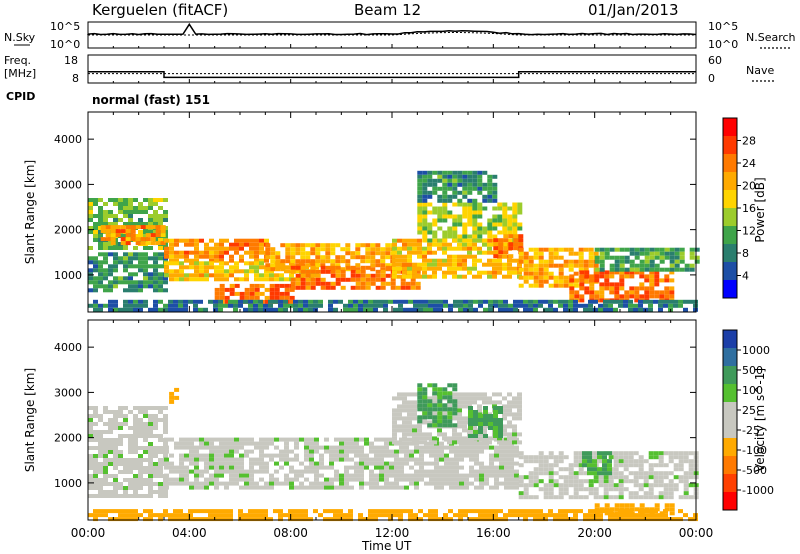 The height and width of the screenshot is (554, 800). I want to click on velocity-cell-1988, so click(655, 511).